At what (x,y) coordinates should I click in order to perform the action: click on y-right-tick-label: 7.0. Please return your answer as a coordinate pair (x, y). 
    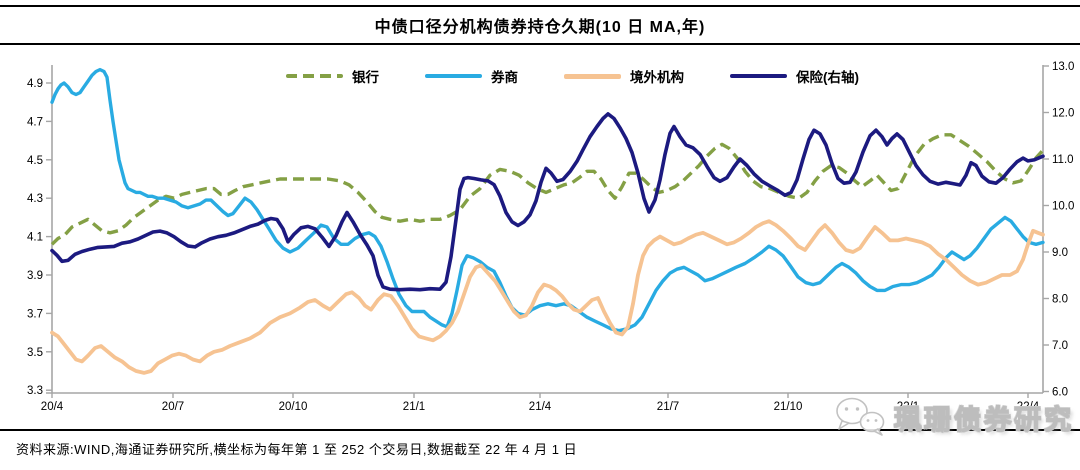
    Looking at the image, I should click on (1060, 346).